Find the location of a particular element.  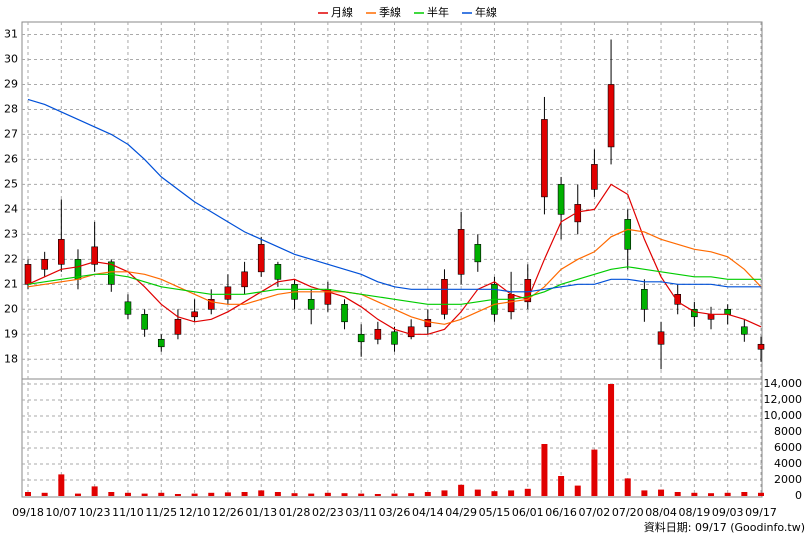

x-tick-label: 06/16 is located at coordinates (561, 512).